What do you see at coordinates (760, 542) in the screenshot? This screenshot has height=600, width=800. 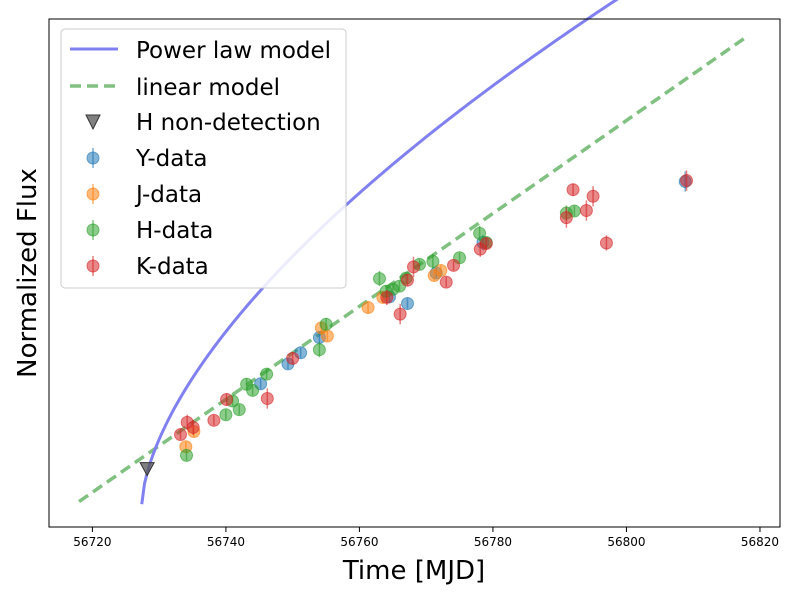 I see `x-tick-label: 56820` at bounding box center [760, 542].